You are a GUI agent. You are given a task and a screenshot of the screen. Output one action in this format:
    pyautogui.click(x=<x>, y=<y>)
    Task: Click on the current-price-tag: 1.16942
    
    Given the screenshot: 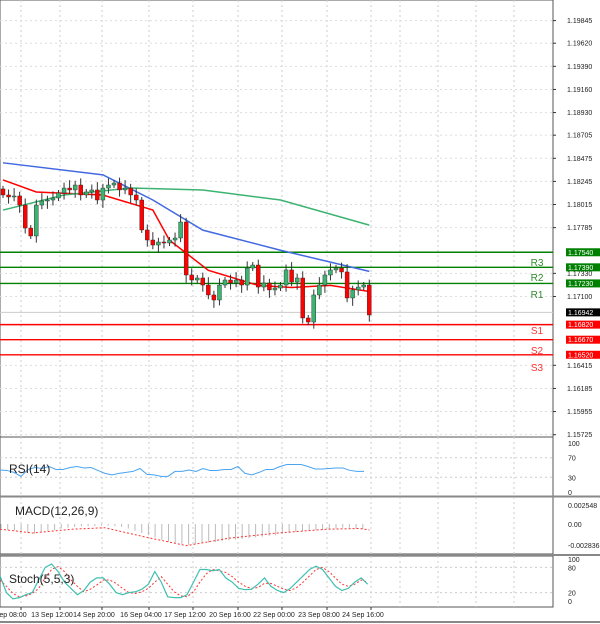 What is the action you would take?
    pyautogui.click(x=580, y=313)
    